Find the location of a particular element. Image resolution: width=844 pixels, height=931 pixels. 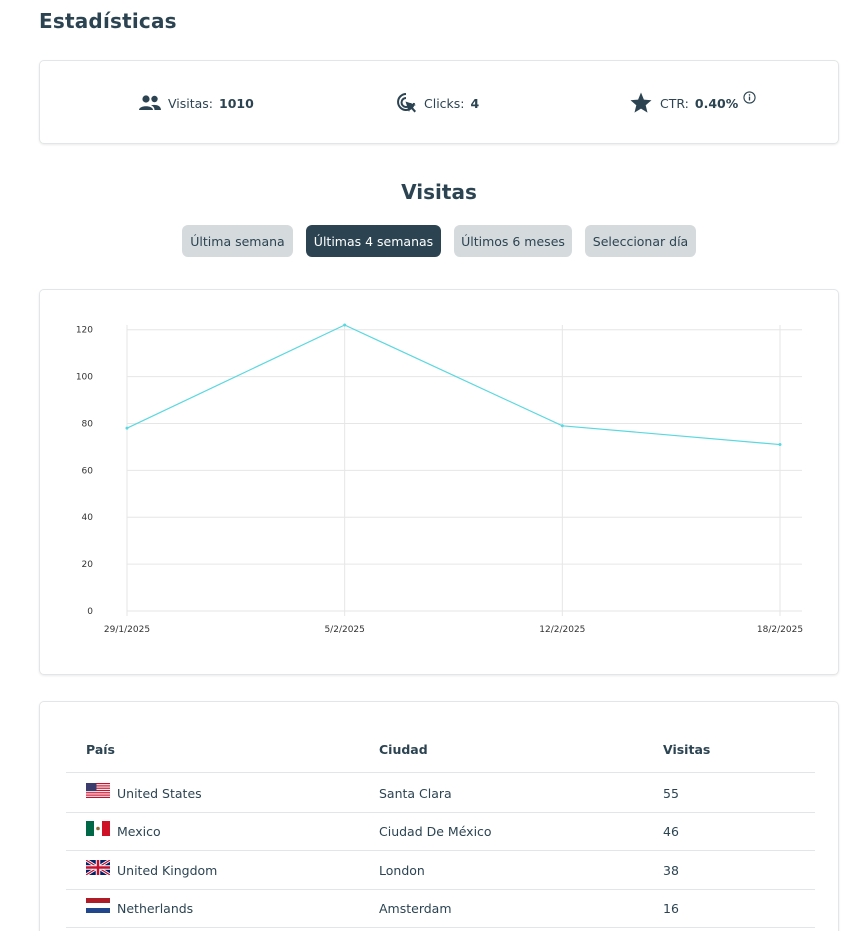

ctr-label: CTR: is located at coordinates (674, 103).